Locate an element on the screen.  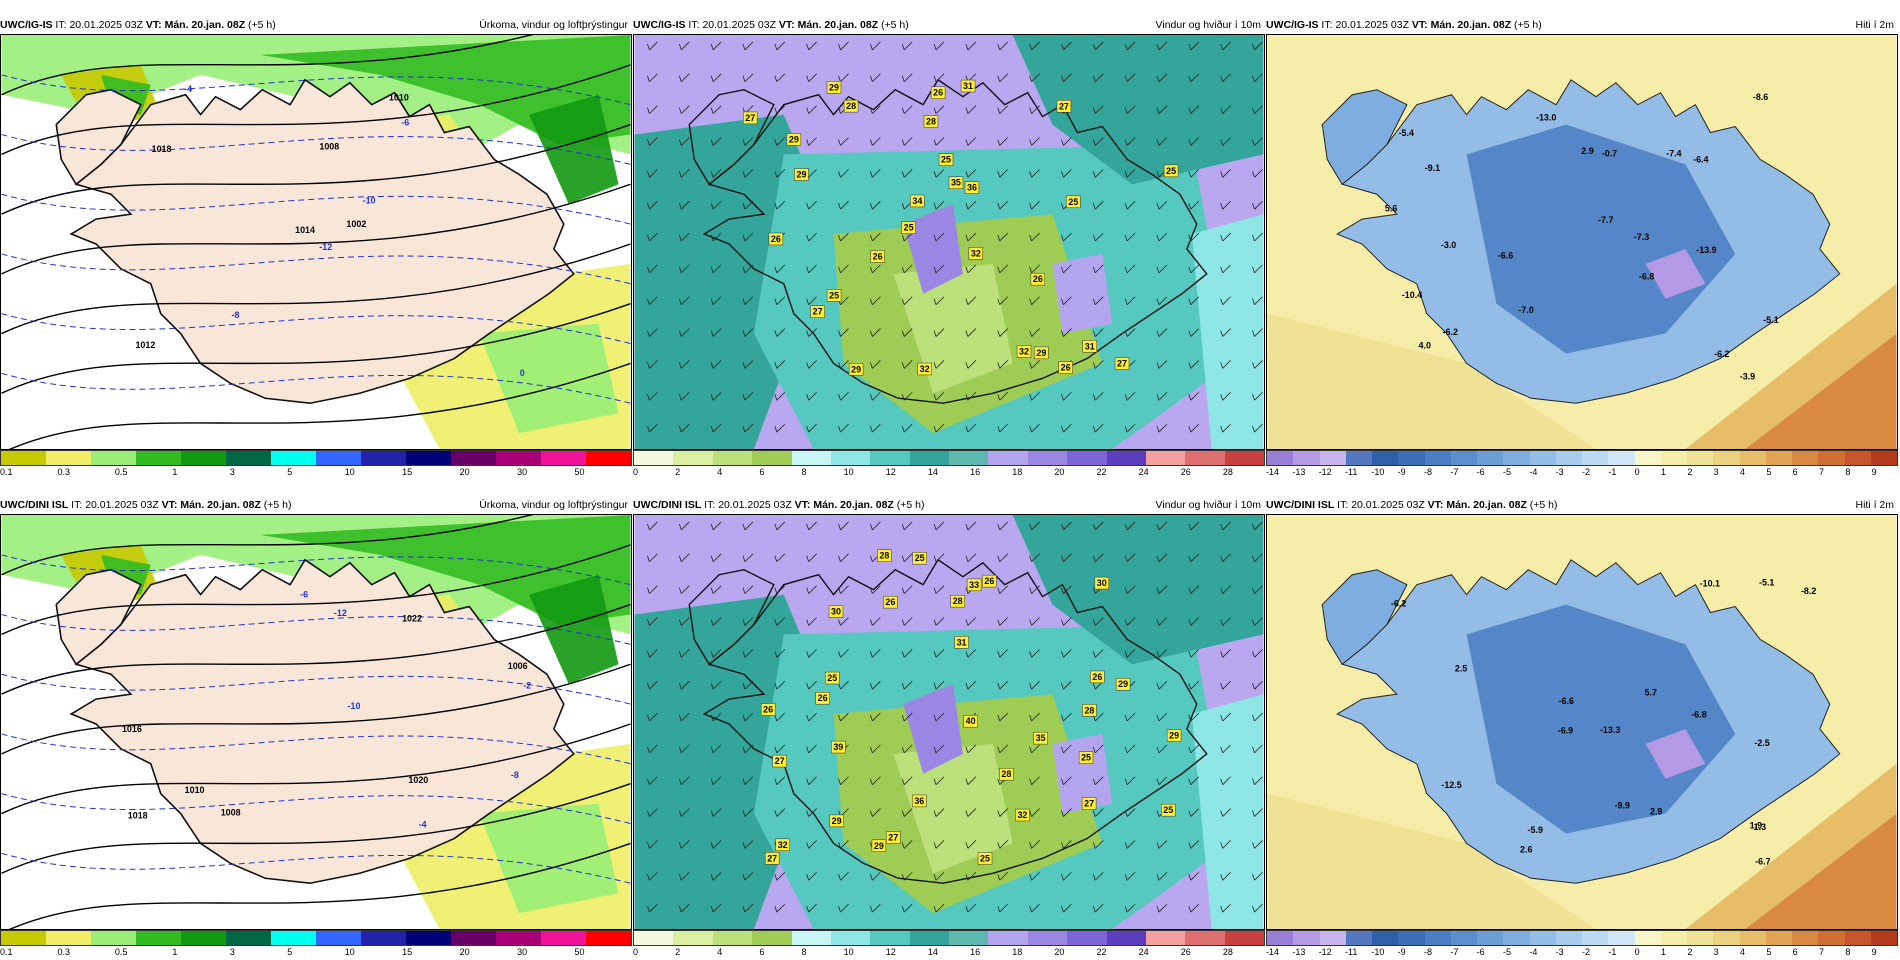
gust-value-label: 36 is located at coordinates (972, 188).